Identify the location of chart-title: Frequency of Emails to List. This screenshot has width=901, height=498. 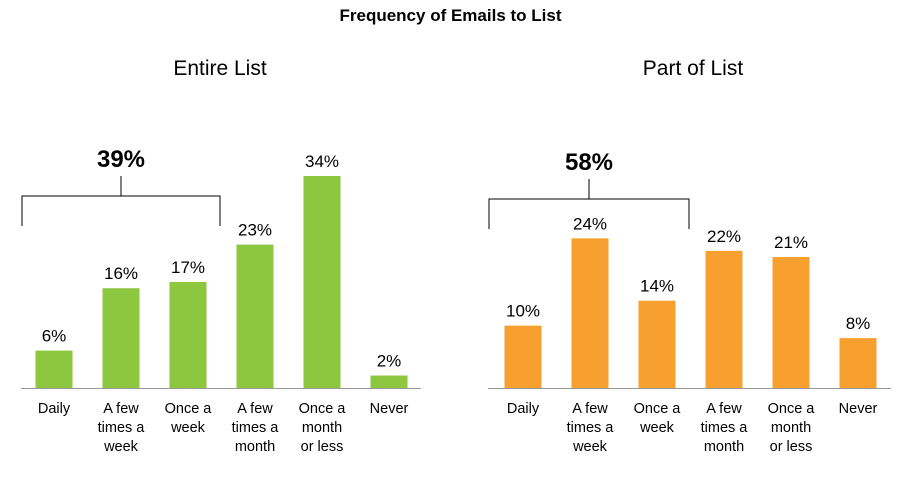
(450, 15).